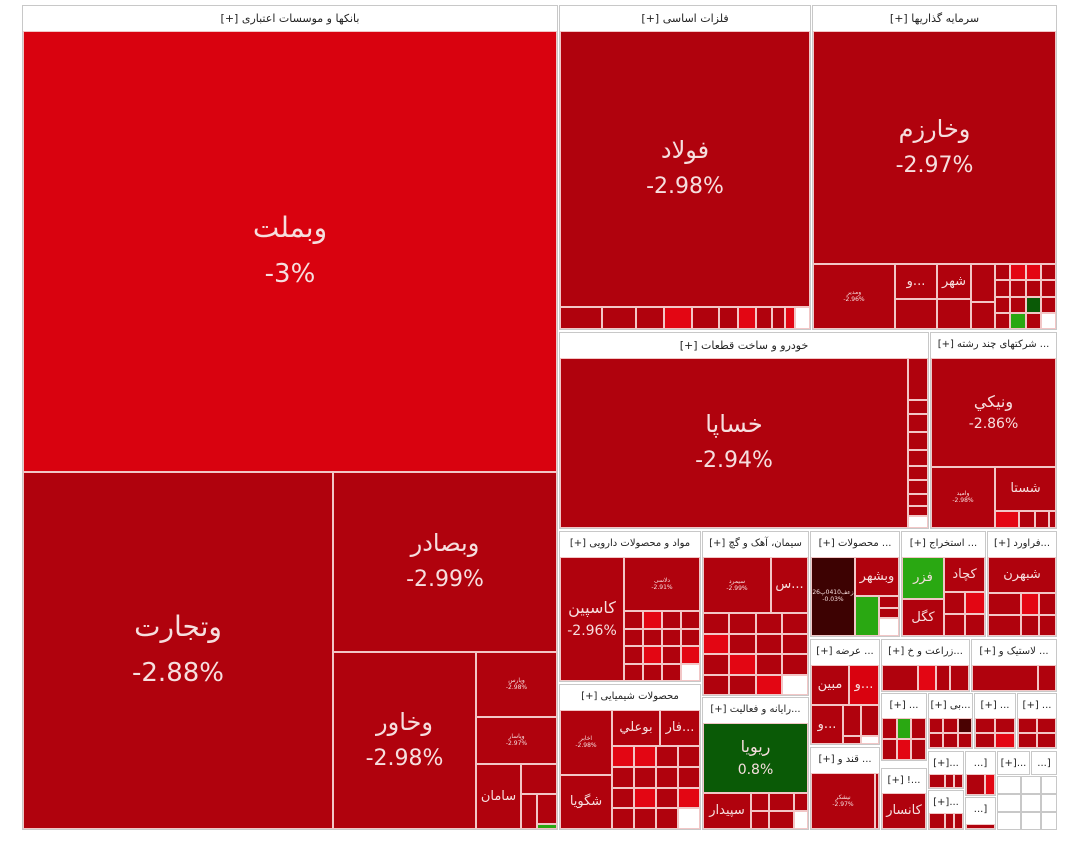 Image resolution: width=1080 pixels, height=853 pixels. What do you see at coordinates (918, 443) in the screenshot?
I see `tile-group-auto-small` at bounding box center [918, 443].